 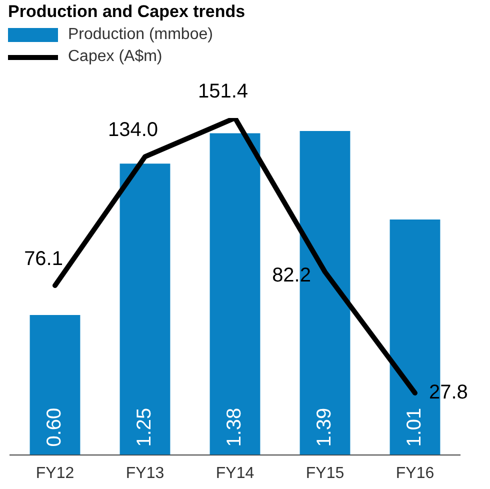 What do you see at coordinates (140, 35) in the screenshot?
I see `legend-label: Production (mmboe)` at bounding box center [140, 35].